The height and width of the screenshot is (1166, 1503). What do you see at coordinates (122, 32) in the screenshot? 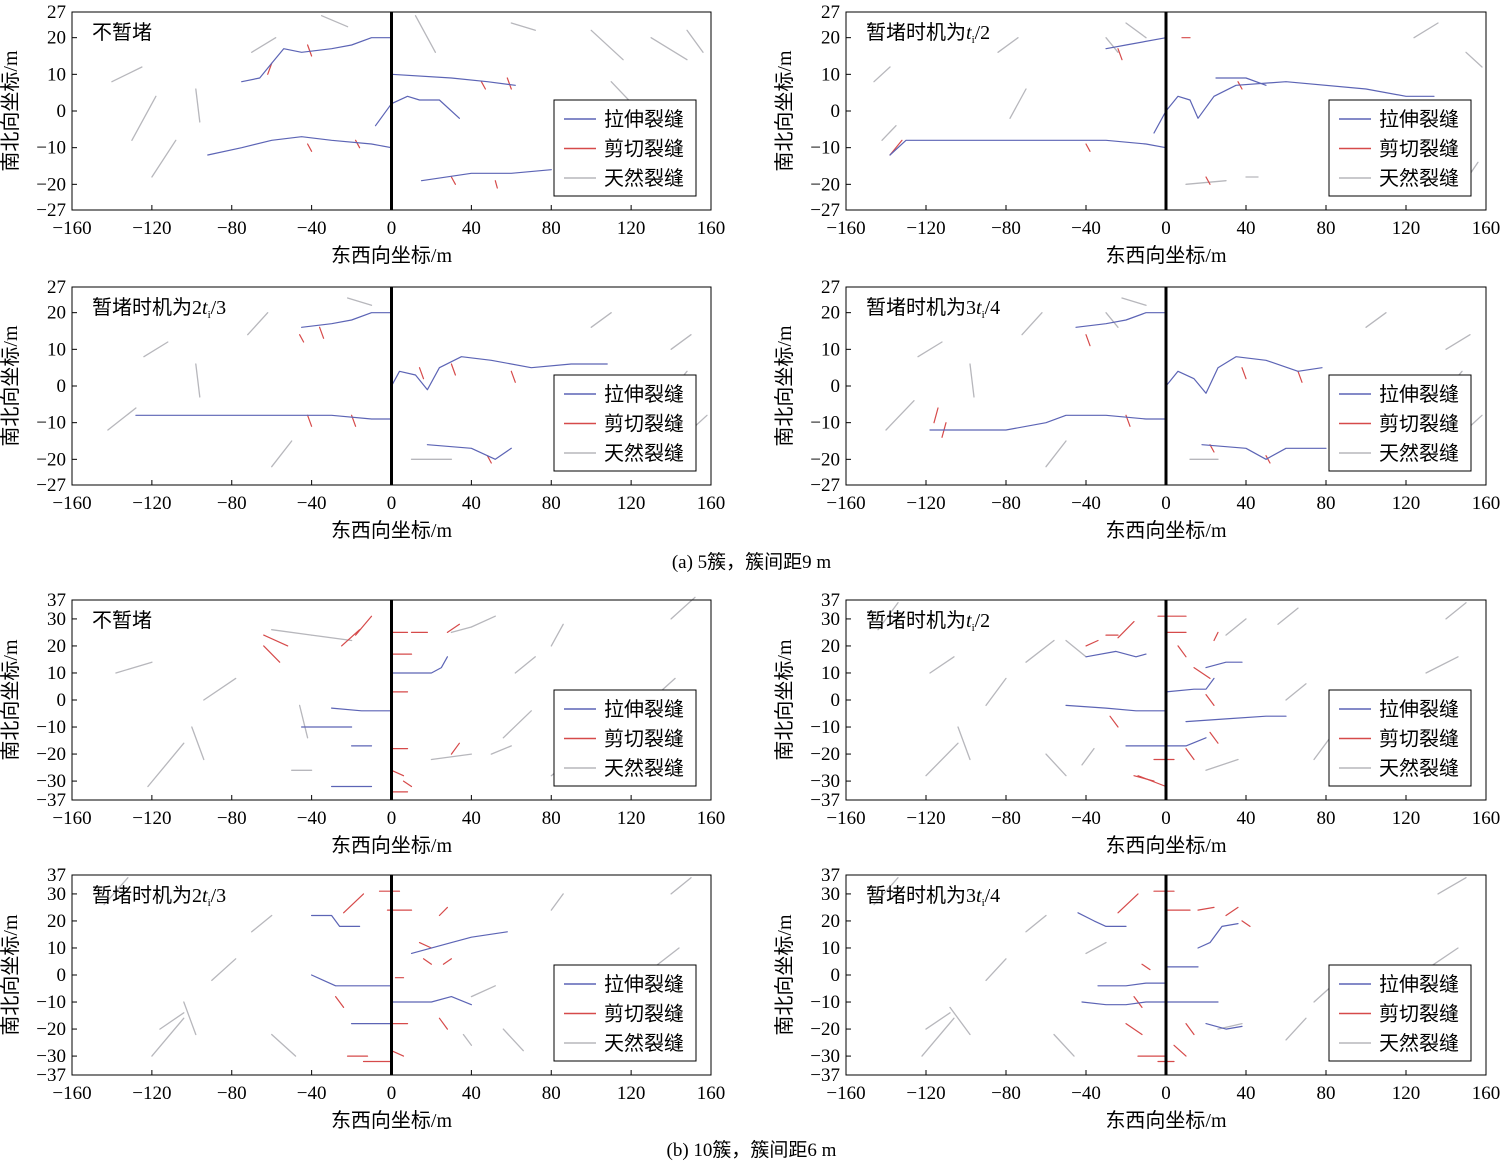
I see `panel-title: 不暂堵` at bounding box center [122, 32].